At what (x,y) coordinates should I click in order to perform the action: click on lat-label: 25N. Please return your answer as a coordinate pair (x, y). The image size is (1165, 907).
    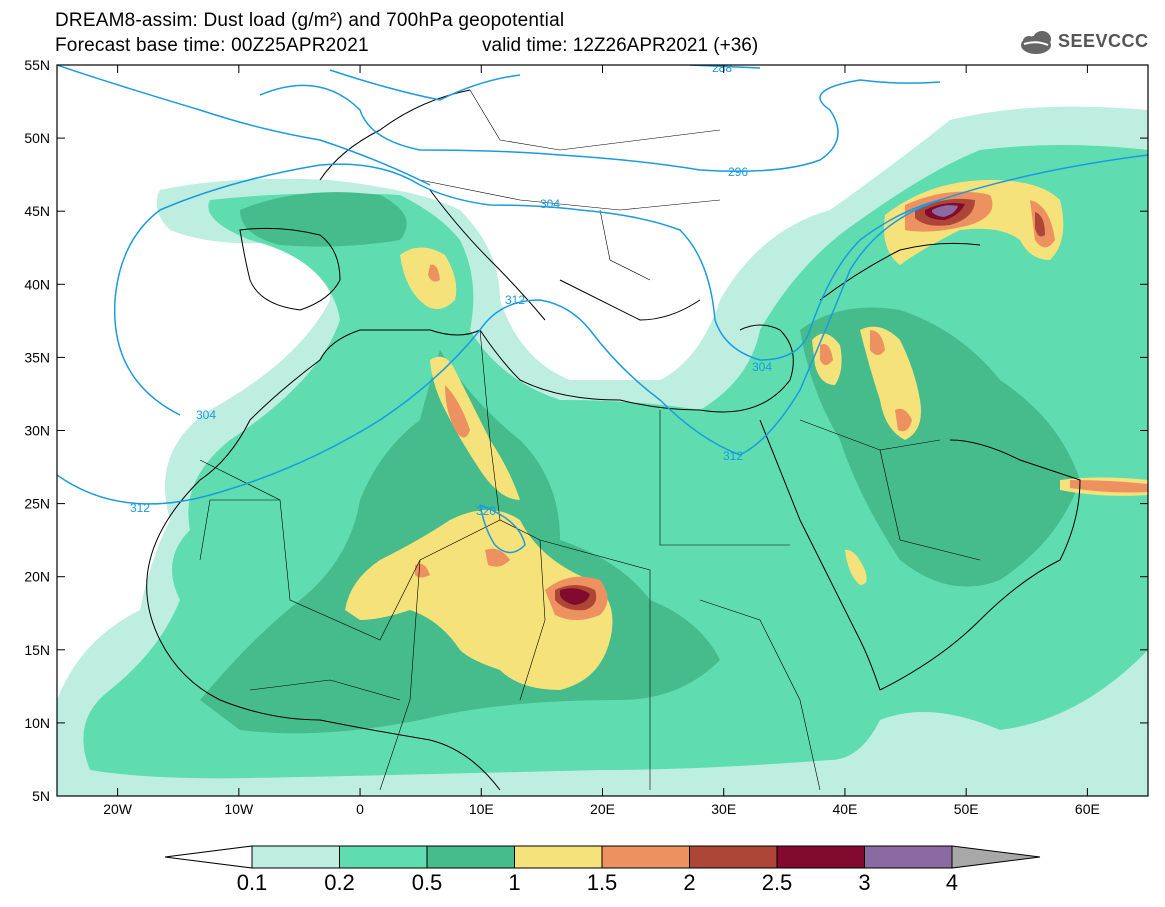
    Looking at the image, I should click on (37, 504).